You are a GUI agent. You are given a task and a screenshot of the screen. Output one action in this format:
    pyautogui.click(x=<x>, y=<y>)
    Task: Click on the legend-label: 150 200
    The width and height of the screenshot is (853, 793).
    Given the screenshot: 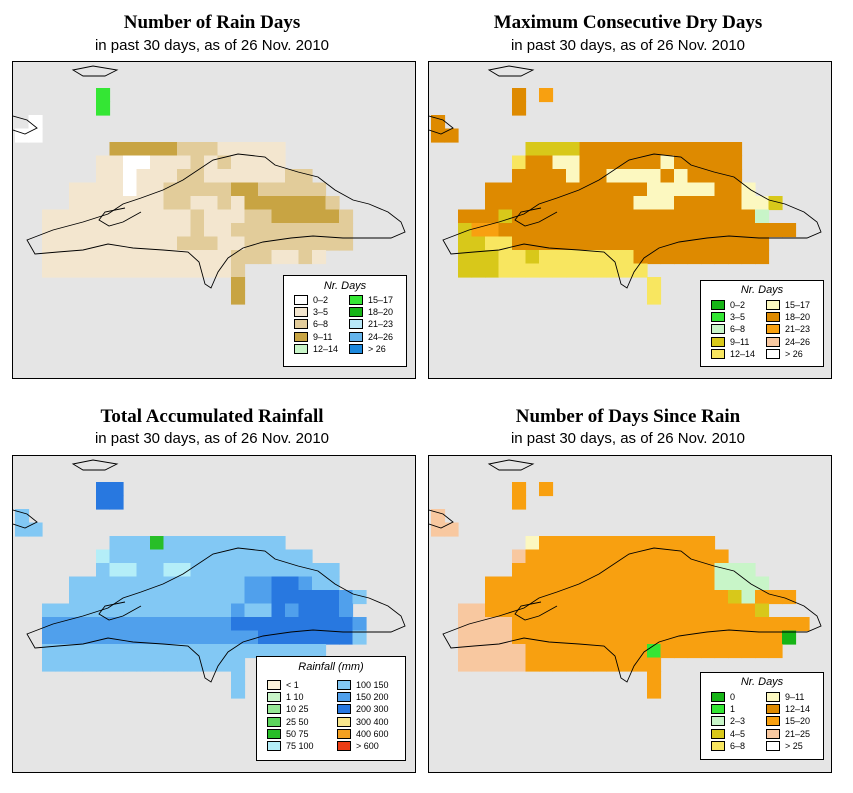 What is the action you would take?
    pyautogui.click(x=372, y=697)
    